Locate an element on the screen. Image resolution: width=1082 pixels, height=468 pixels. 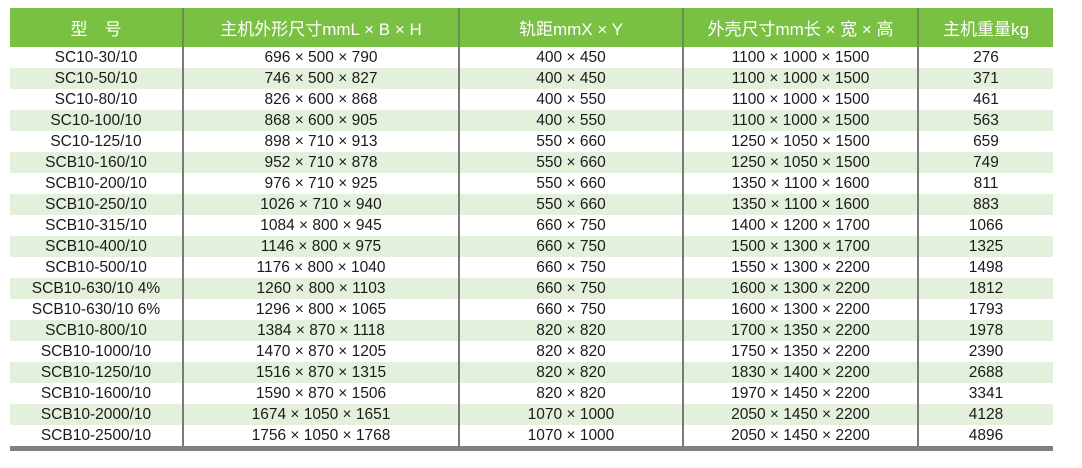
cell-weight: 276 is located at coordinates (985, 57).